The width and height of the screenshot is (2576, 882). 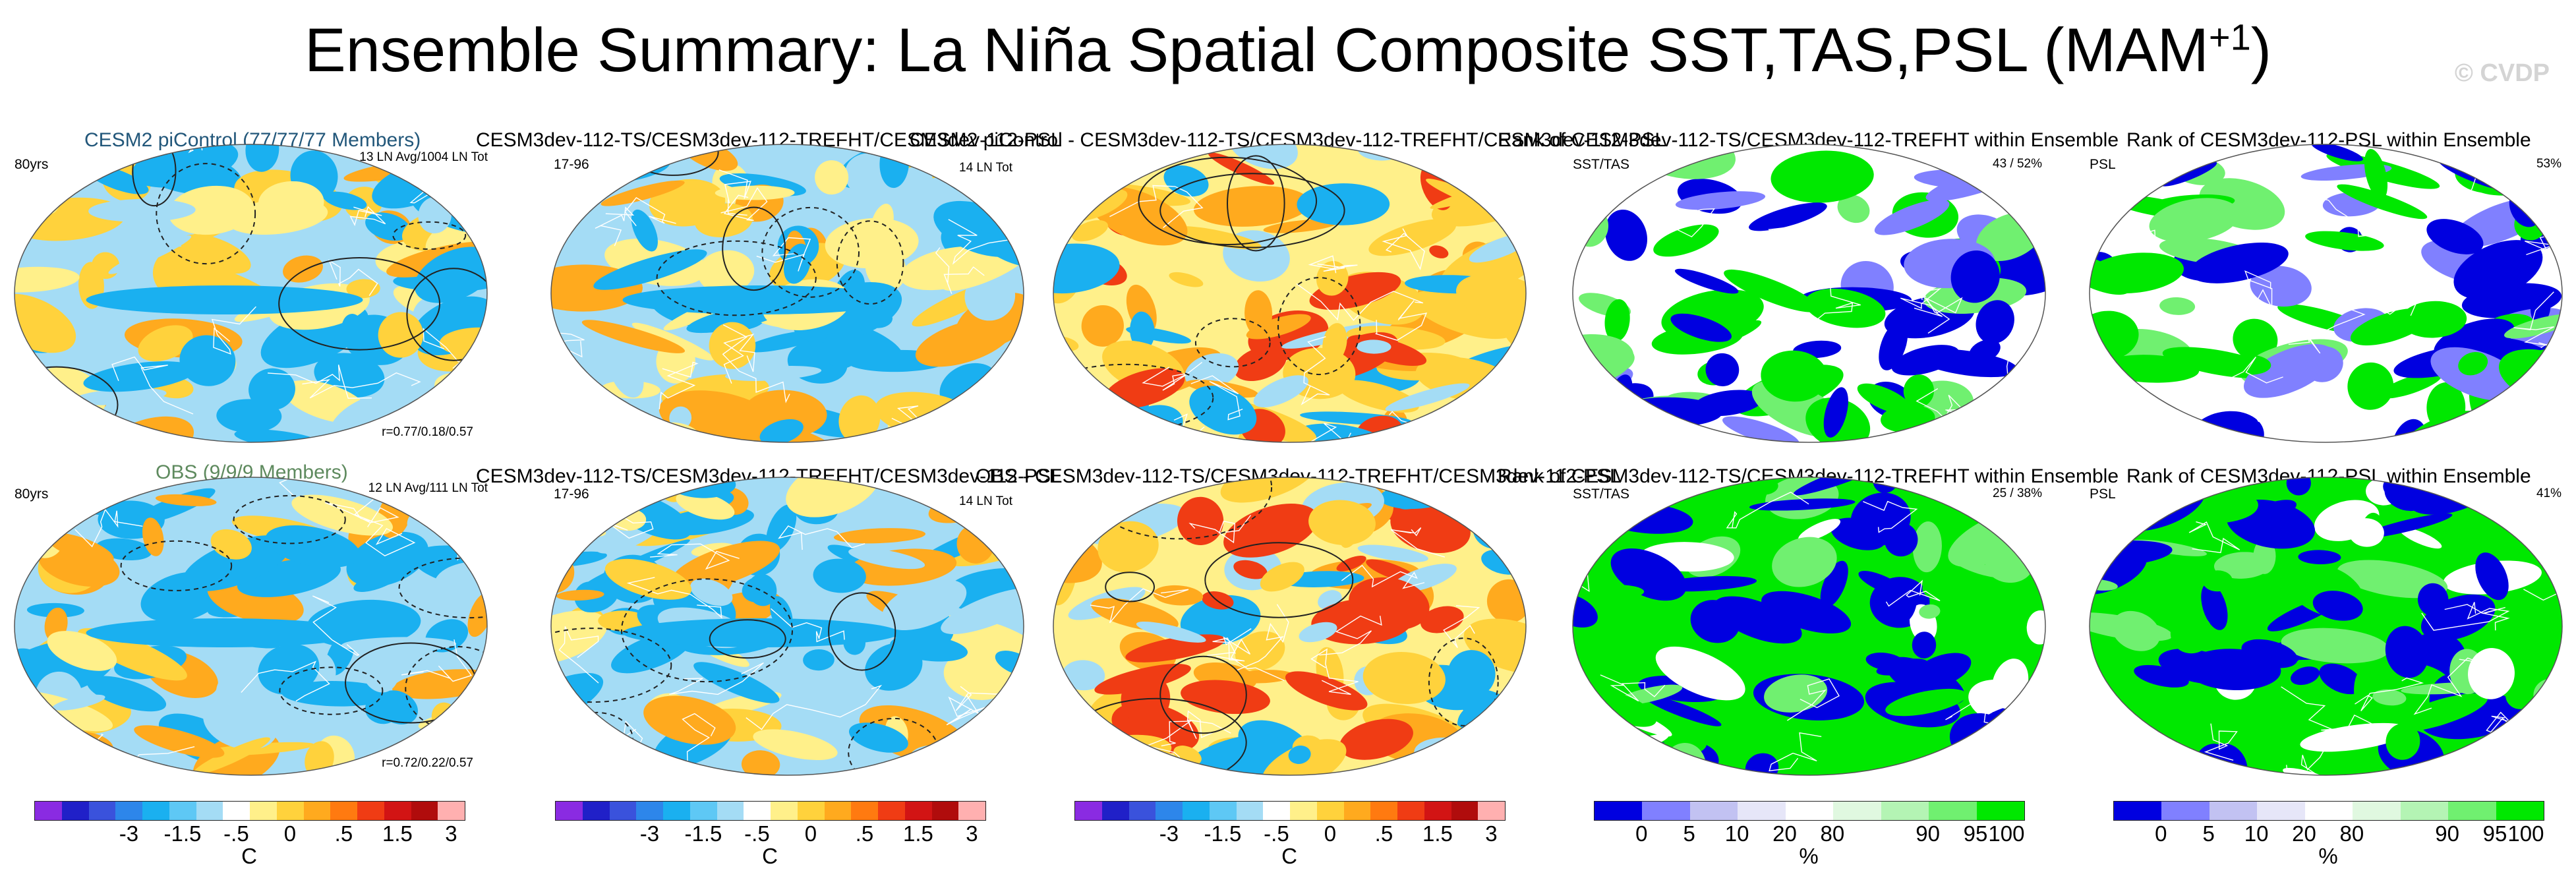 I want to click on r2-c1-correlation: r=0.72/0.22/0.57, so click(x=427, y=763).